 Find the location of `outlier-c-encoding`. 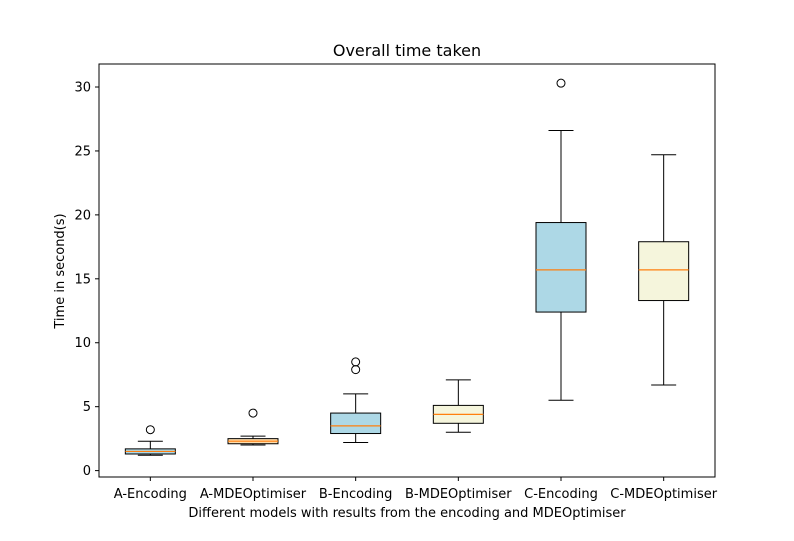

outlier-c-encoding is located at coordinates (561, 83).